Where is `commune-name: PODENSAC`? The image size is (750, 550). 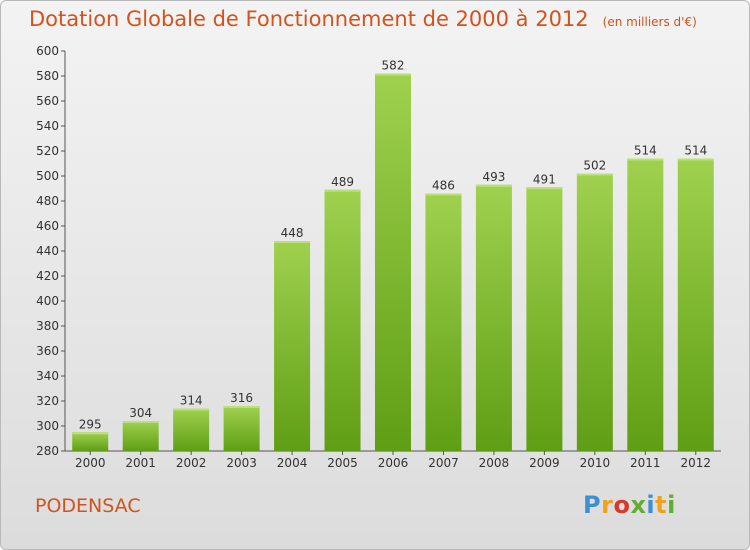 commune-name: PODENSAC is located at coordinates (88, 506).